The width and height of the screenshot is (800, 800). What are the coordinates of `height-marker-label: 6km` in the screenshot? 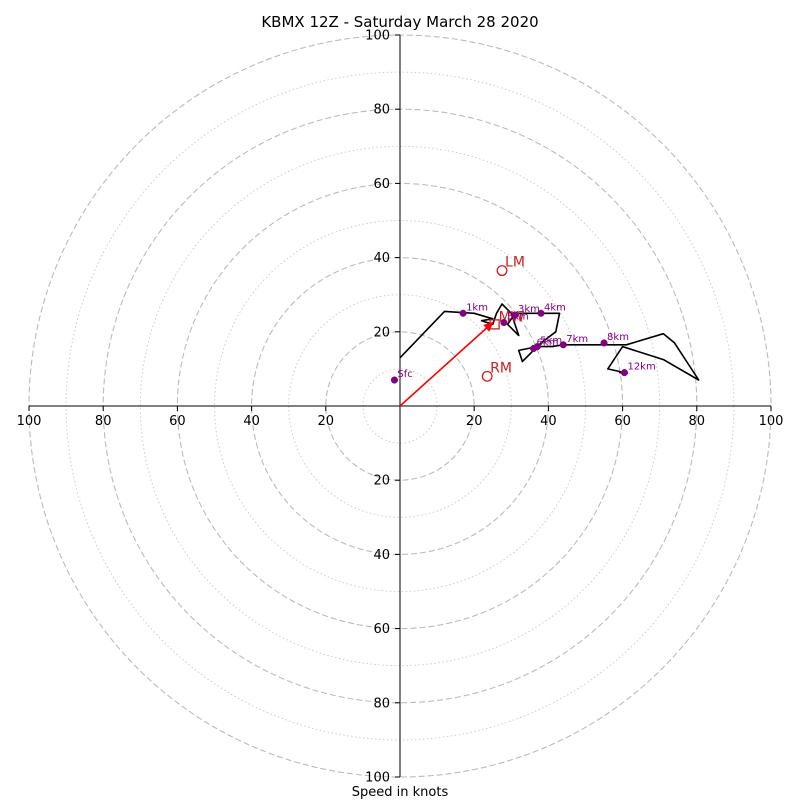 It's located at (548, 342).